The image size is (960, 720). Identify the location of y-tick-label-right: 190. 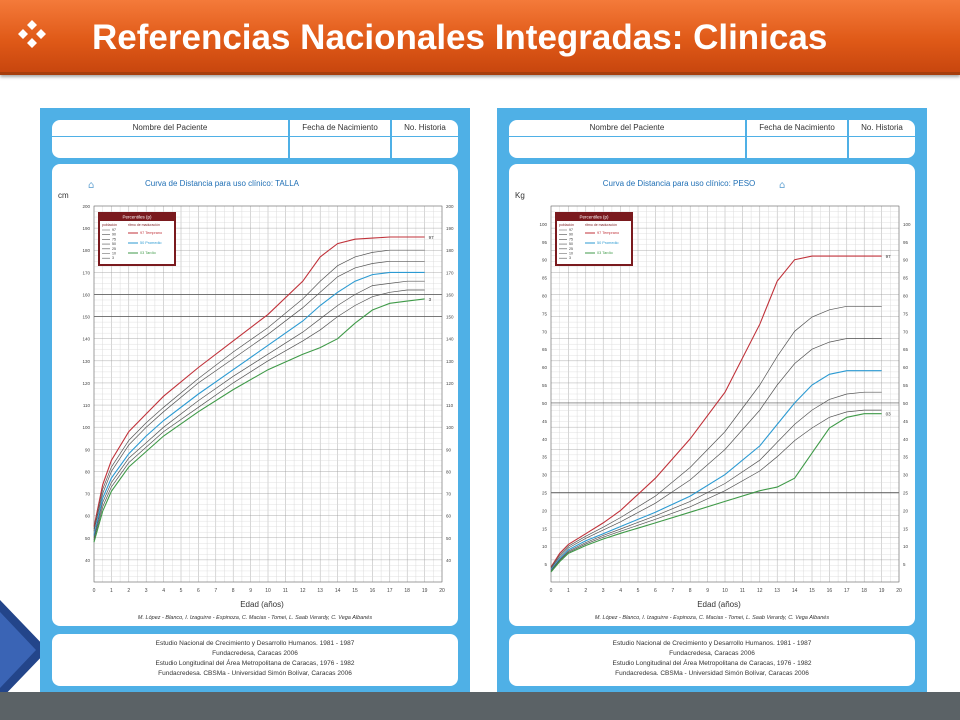
(450, 228).